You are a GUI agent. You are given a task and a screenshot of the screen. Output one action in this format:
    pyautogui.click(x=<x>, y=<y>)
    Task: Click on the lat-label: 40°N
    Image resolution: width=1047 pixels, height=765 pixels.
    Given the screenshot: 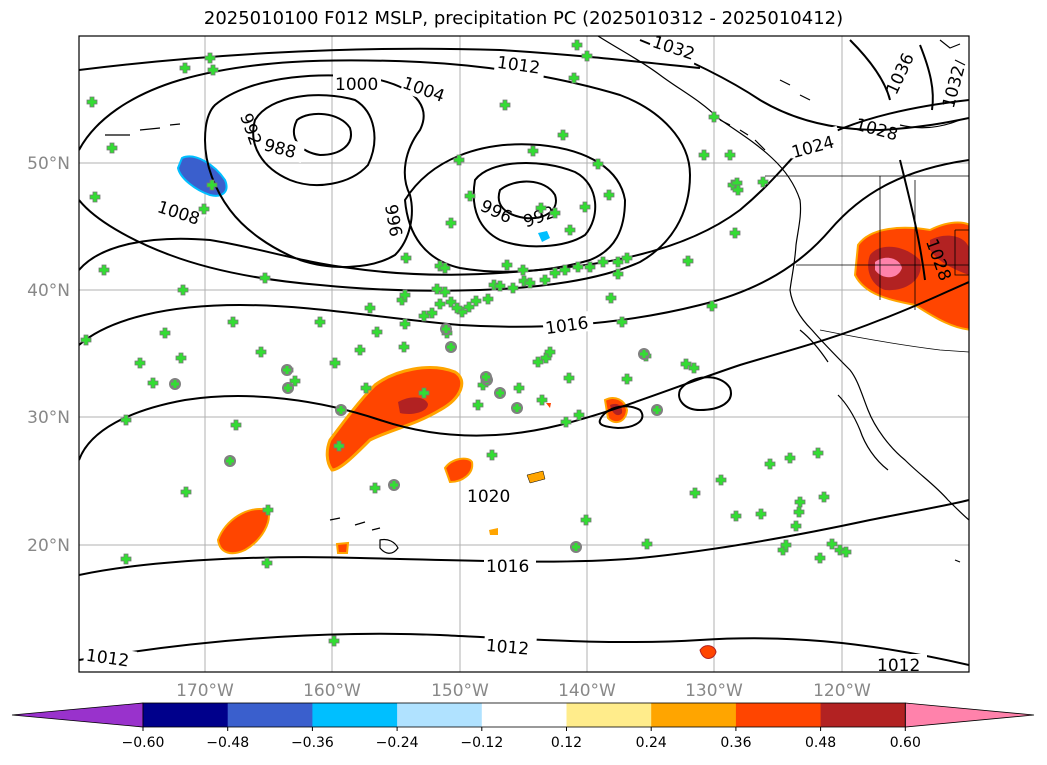 What is the action you would take?
    pyautogui.click(x=48, y=291)
    